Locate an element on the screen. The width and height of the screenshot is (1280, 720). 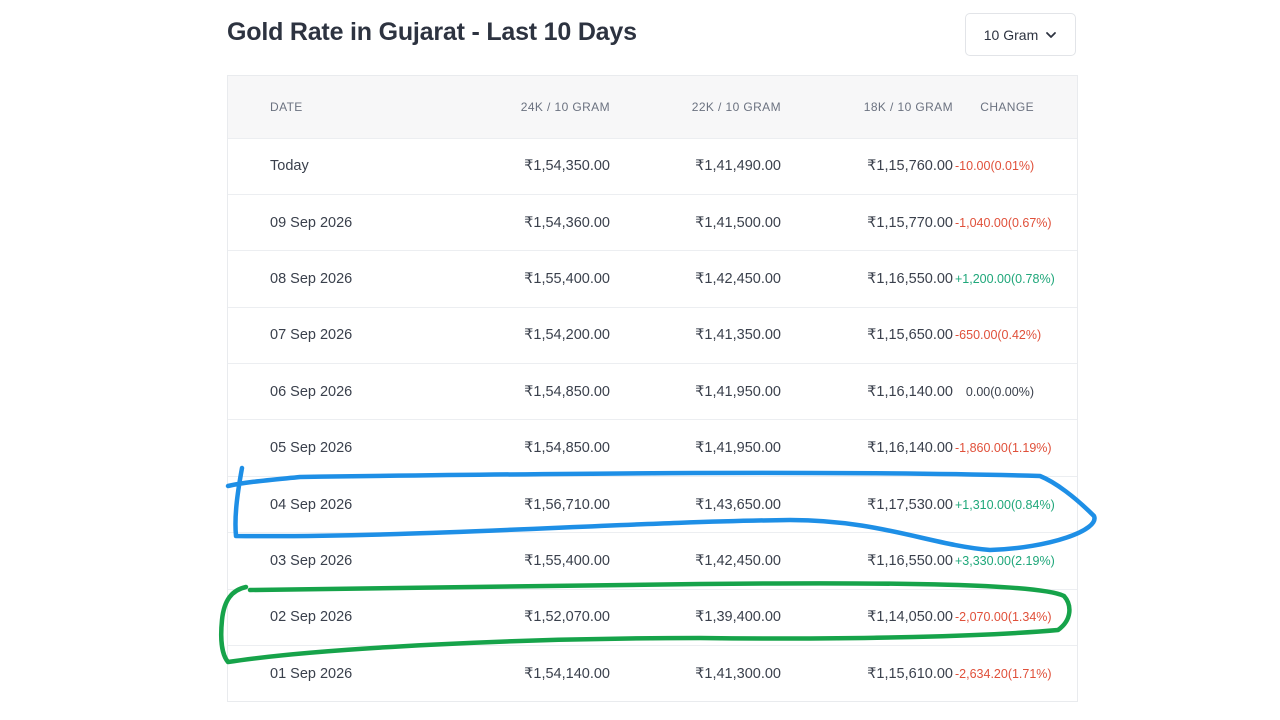
cell-change: -650.00(0.42%) is located at coordinates (998, 335).